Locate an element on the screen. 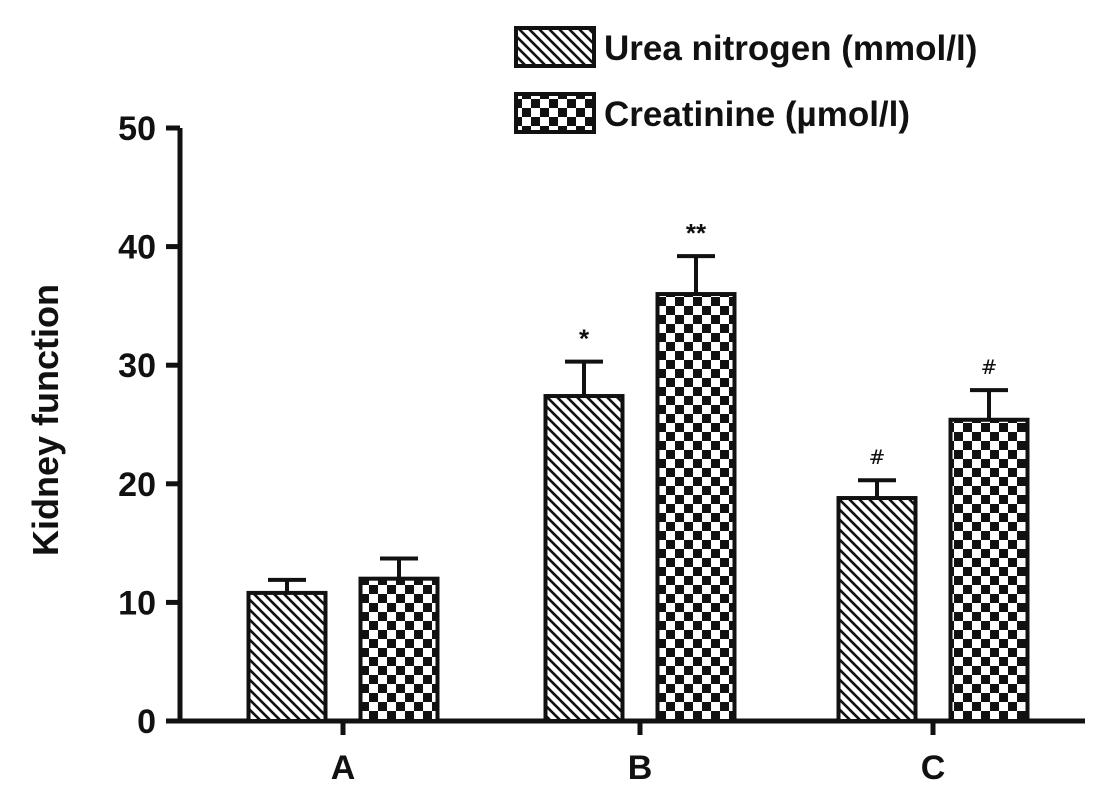  x-ticks: A B C is located at coordinates (638, 754).